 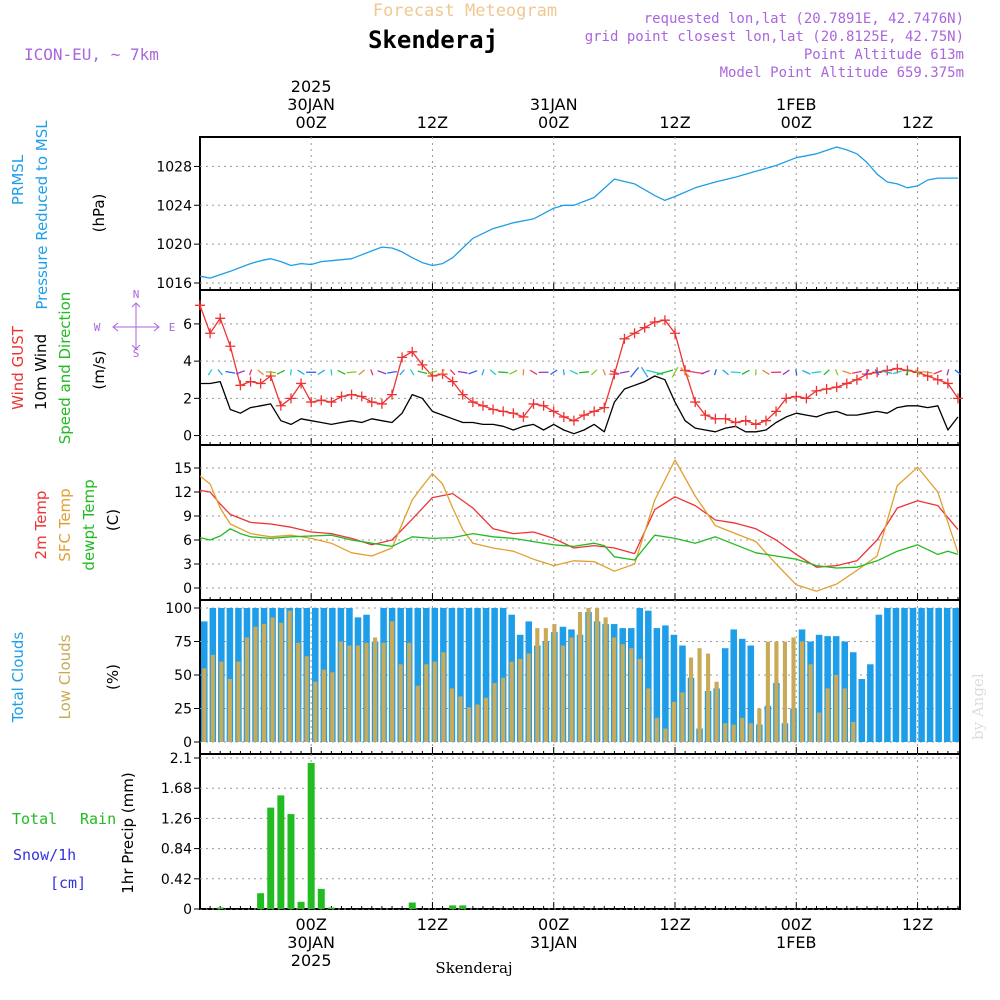 What do you see at coordinates (135, 324) in the screenshot?
I see `compass-rose: N S W E` at bounding box center [135, 324].